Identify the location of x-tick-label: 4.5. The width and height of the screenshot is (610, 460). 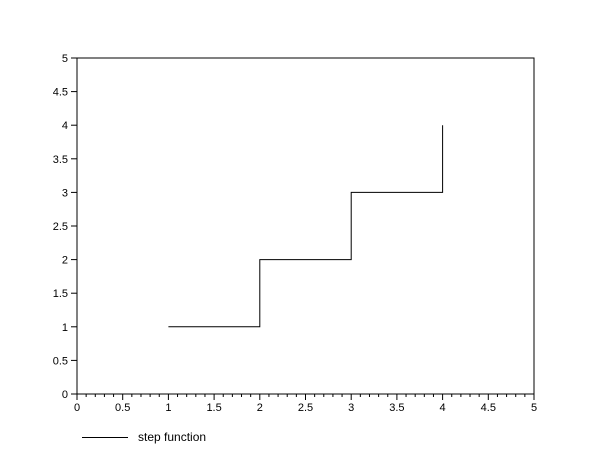
(488, 408).